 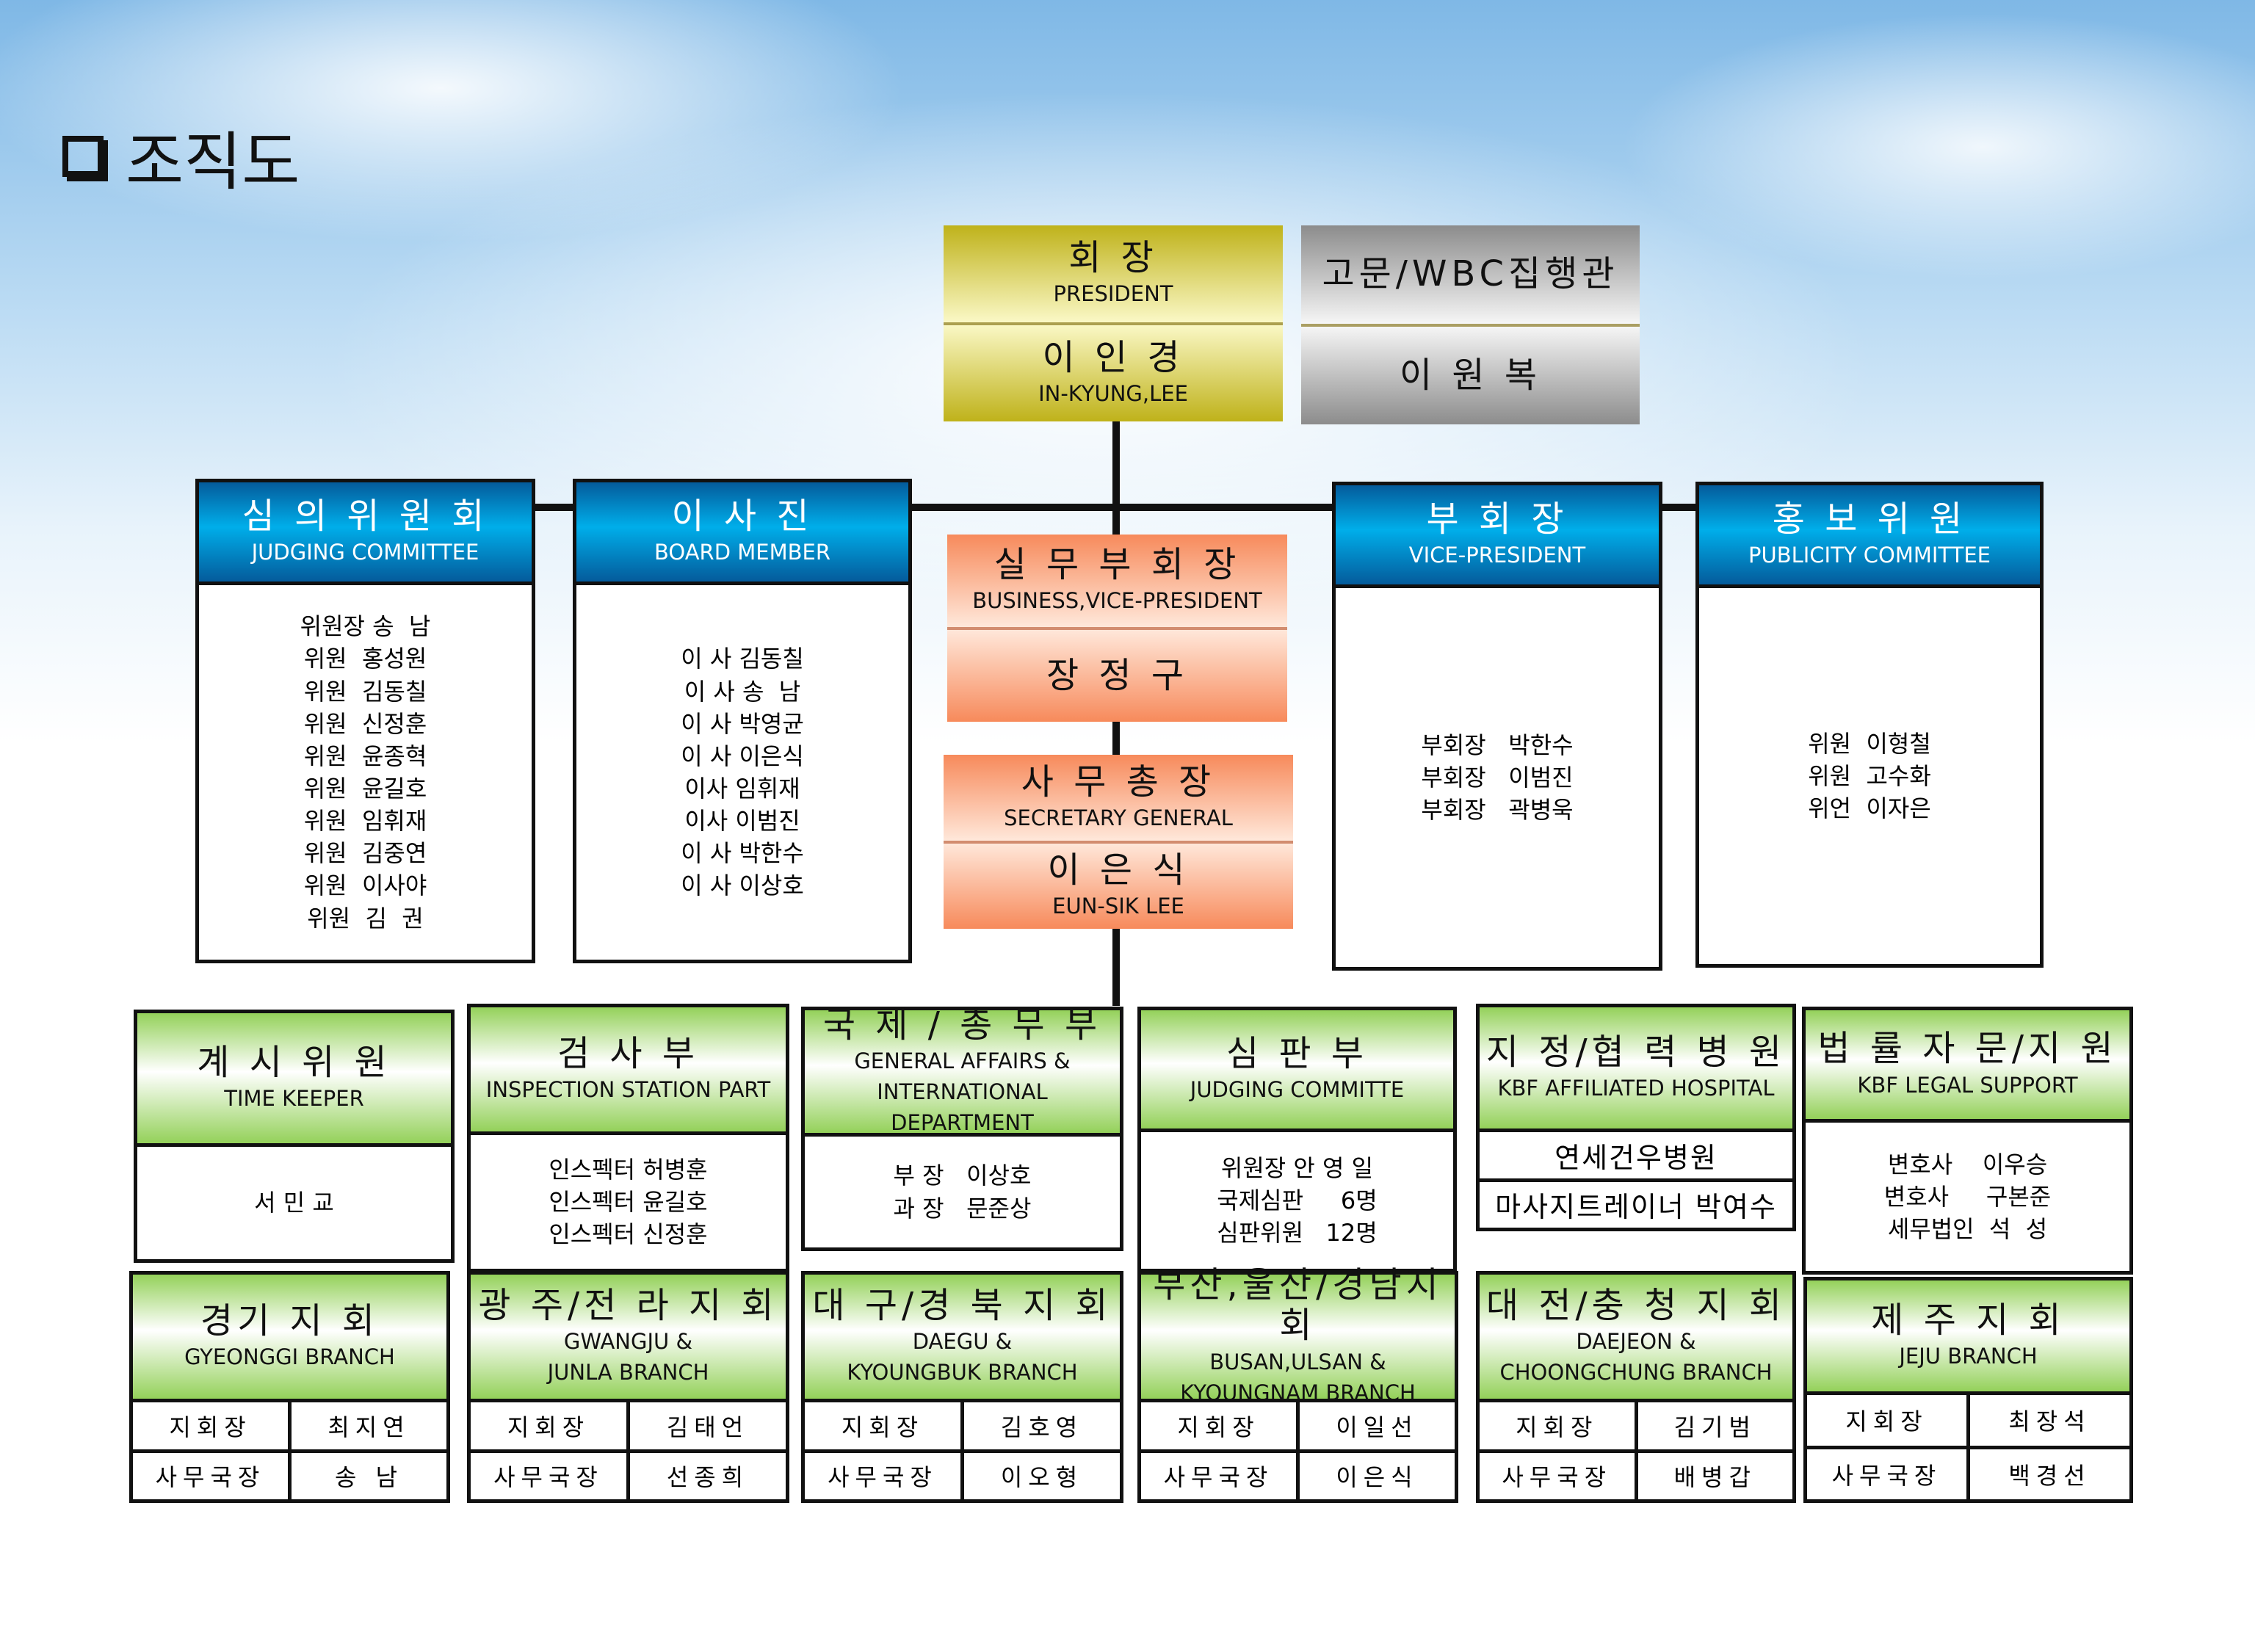 I want to click on judging-dept-title: 심 판 부, so click(x=1297, y=1053).